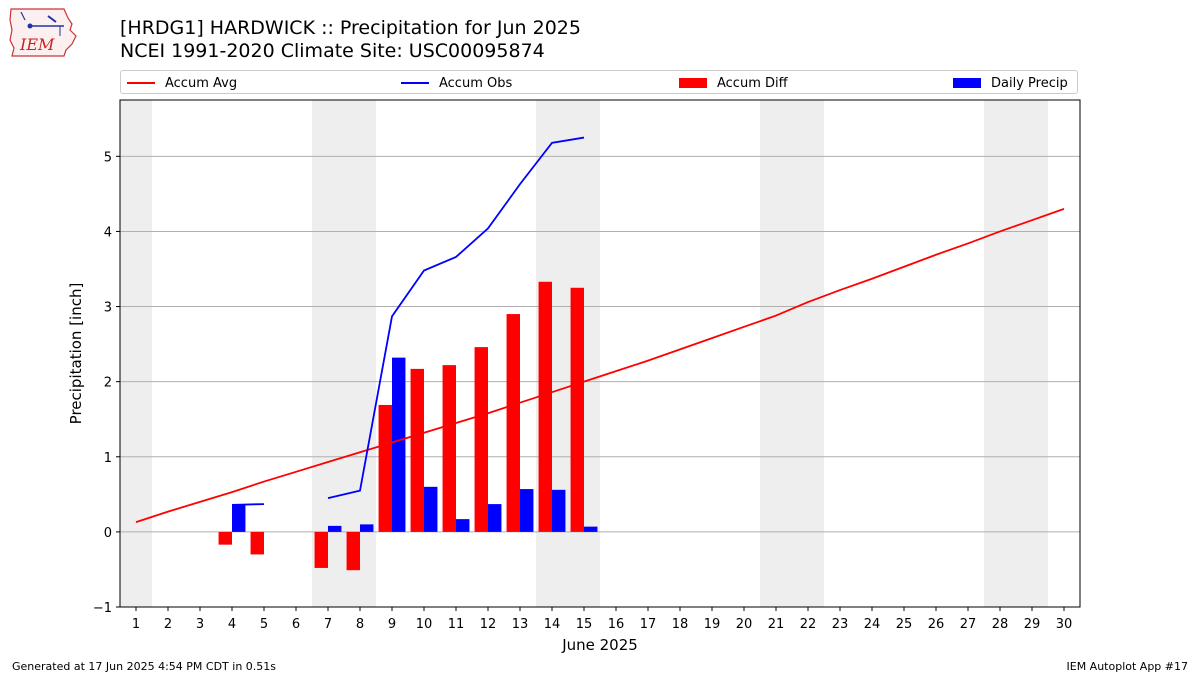  What do you see at coordinates (328, 624) in the screenshot?
I see `x-tick-label: 7` at bounding box center [328, 624].